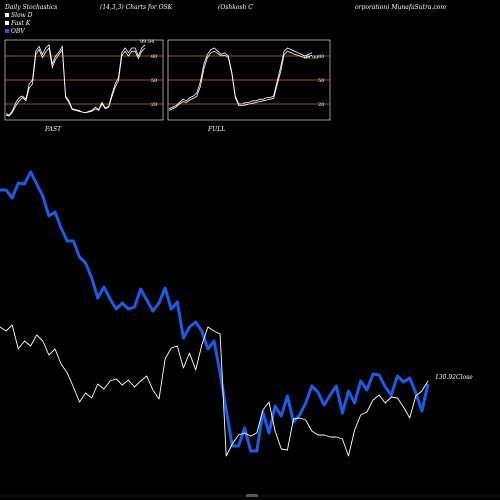  I want to click on bottom-axis-marker, so click(252, 495).